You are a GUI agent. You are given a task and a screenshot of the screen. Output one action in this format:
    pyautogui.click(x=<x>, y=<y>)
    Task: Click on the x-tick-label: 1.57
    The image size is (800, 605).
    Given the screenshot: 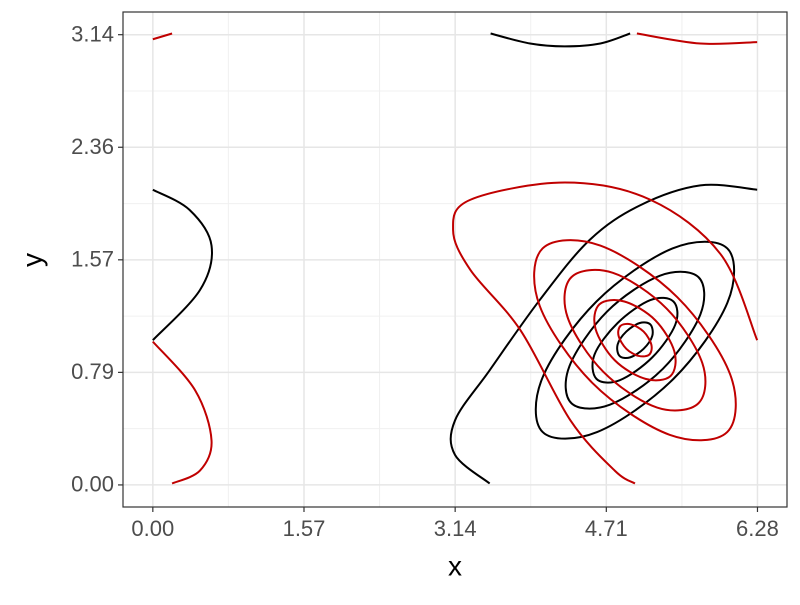 What is the action you would take?
    pyautogui.click(x=304, y=528)
    